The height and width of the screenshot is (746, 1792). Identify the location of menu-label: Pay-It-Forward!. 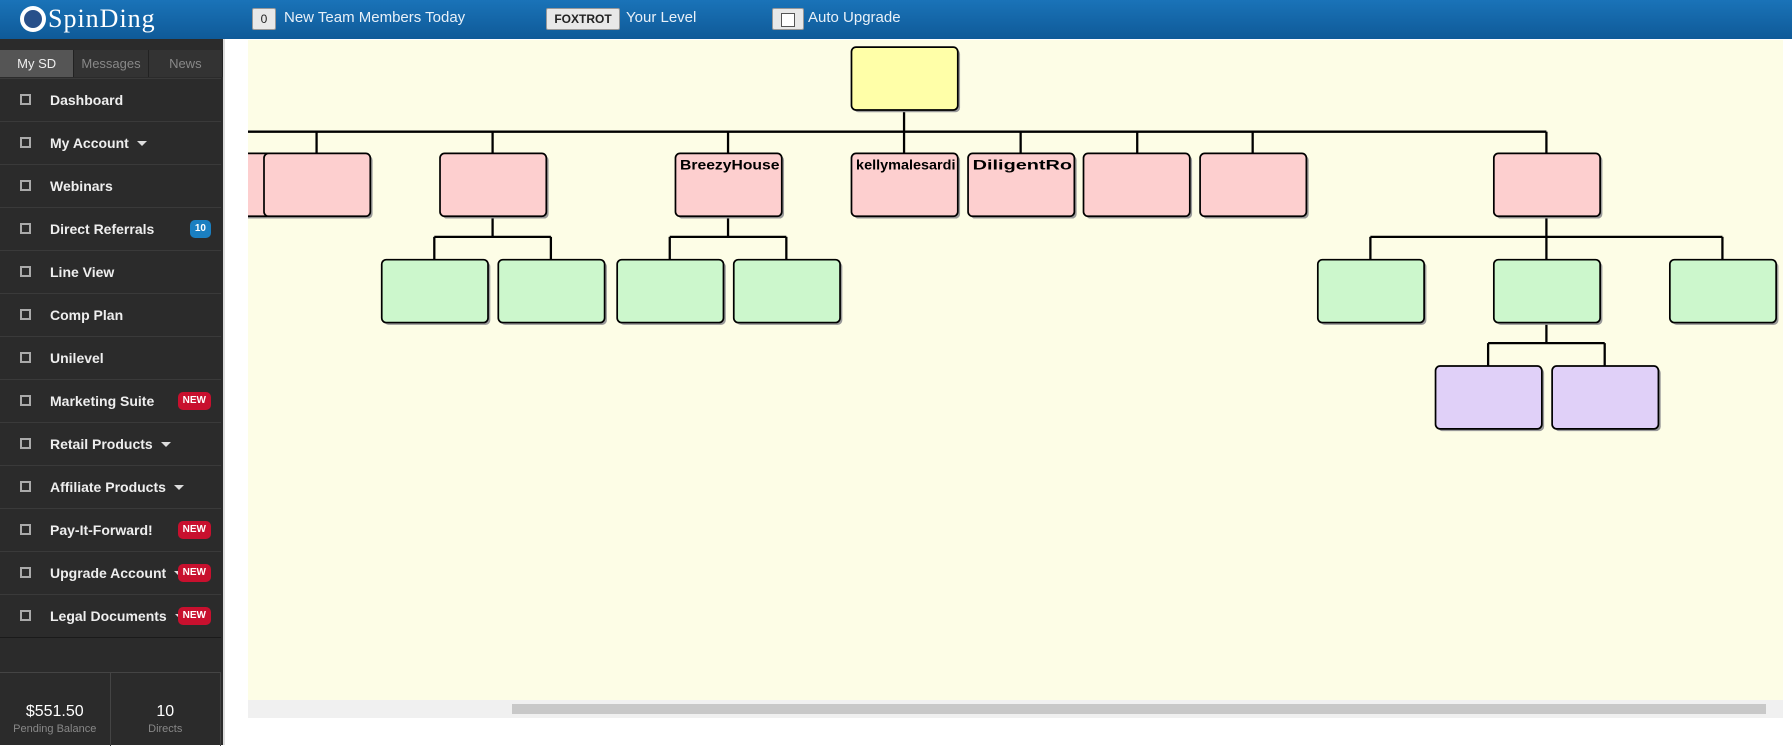
(101, 530).